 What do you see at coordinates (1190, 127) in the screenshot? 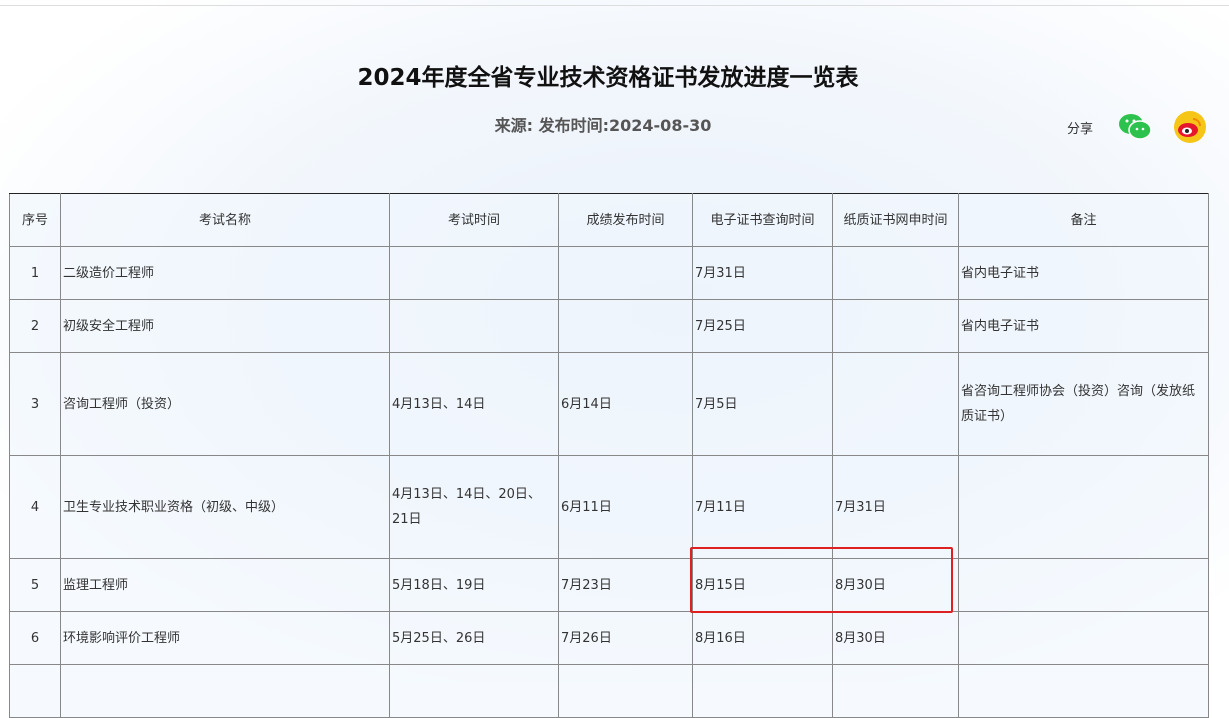
I see `weibo-icon` at bounding box center [1190, 127].